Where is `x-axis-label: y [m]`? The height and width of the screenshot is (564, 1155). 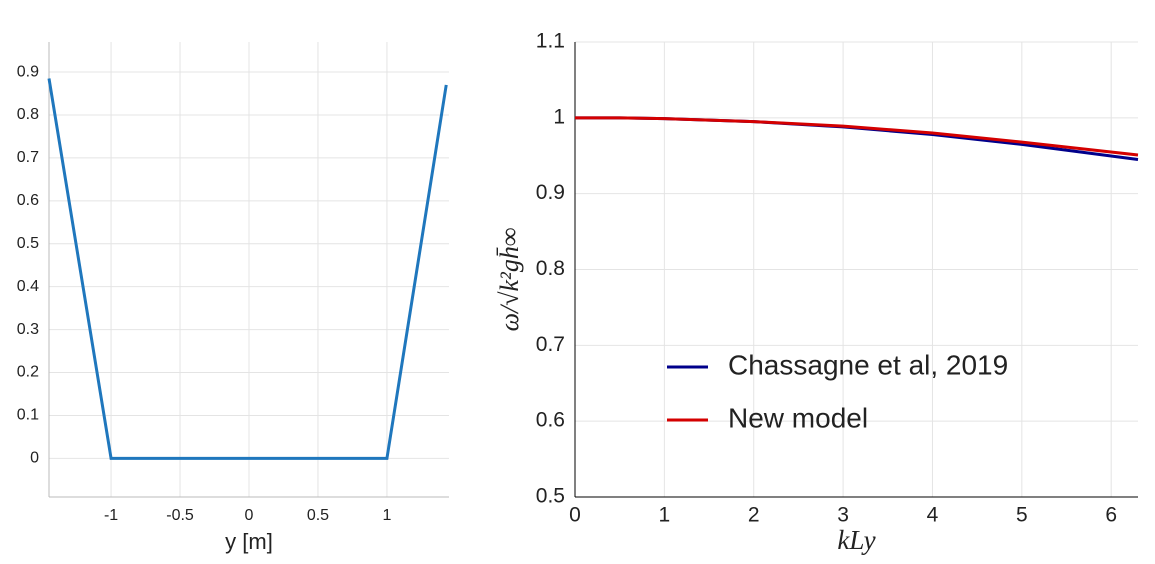
x-axis-label: y [m] is located at coordinates (249, 541).